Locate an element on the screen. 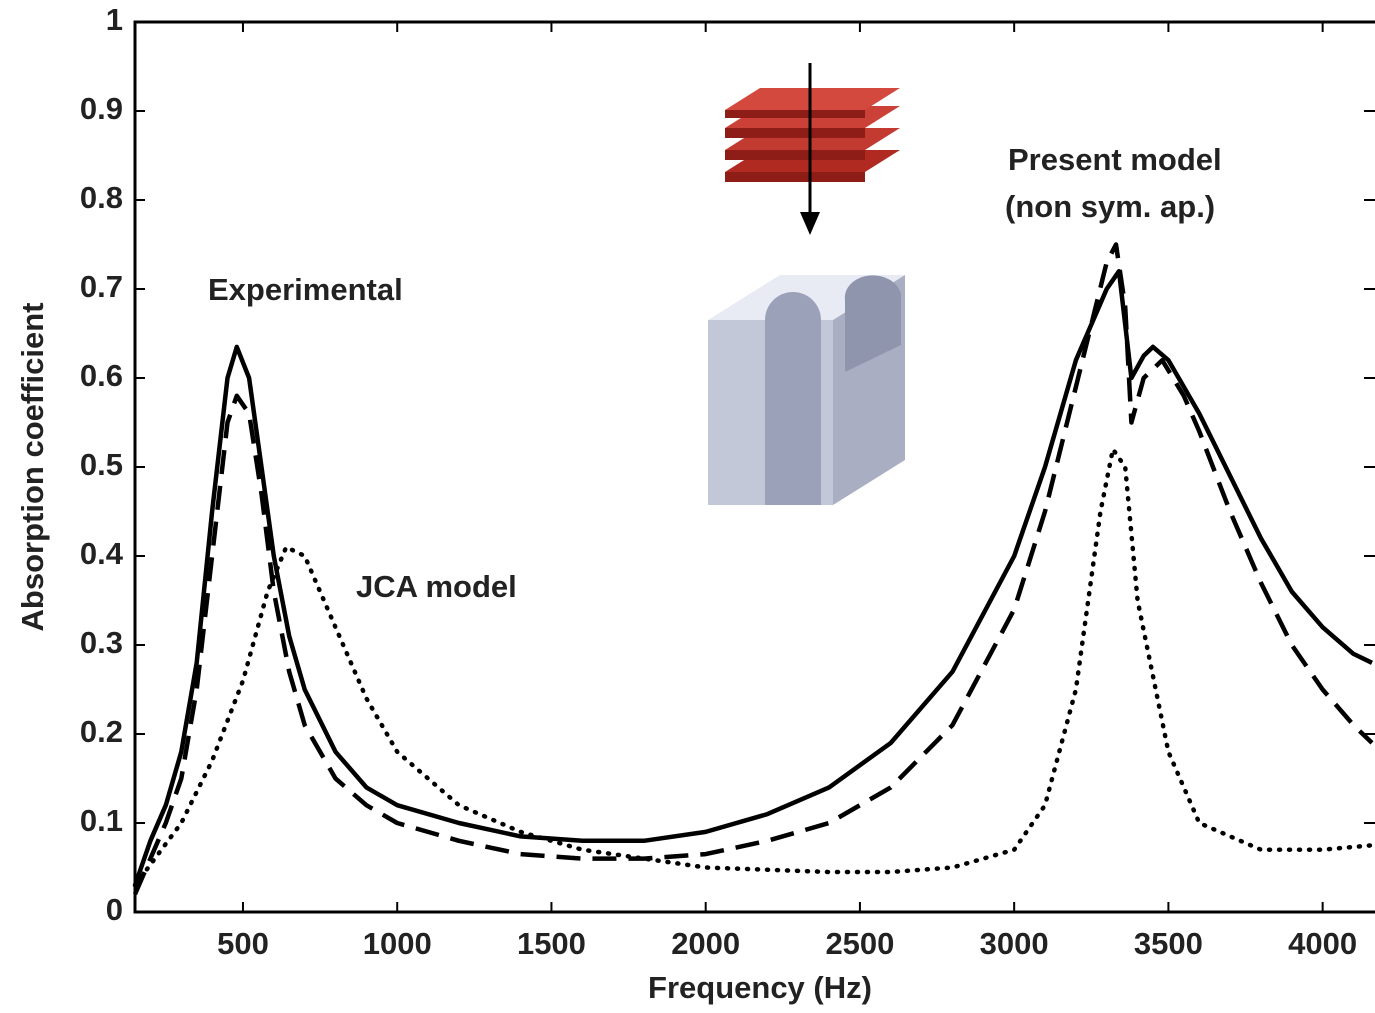 This screenshot has height=1013, width=1375. x-tick-label: 3500 is located at coordinates (1168, 943).